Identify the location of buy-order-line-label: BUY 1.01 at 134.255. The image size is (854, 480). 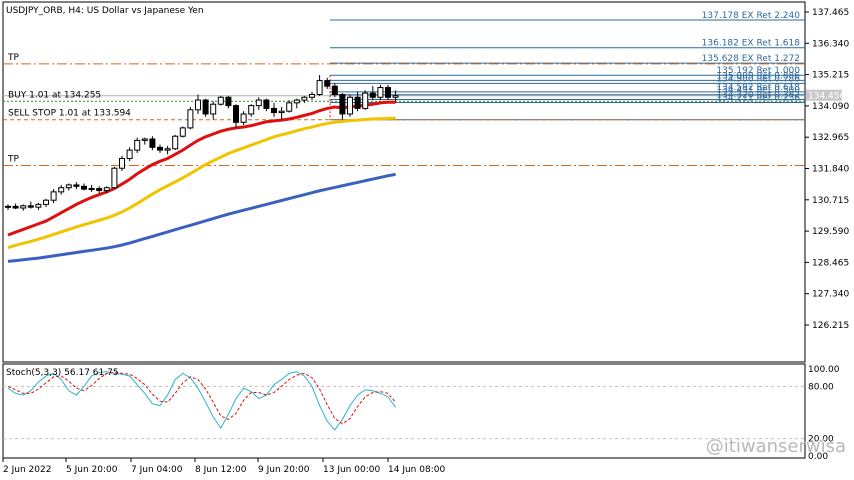
(54, 95).